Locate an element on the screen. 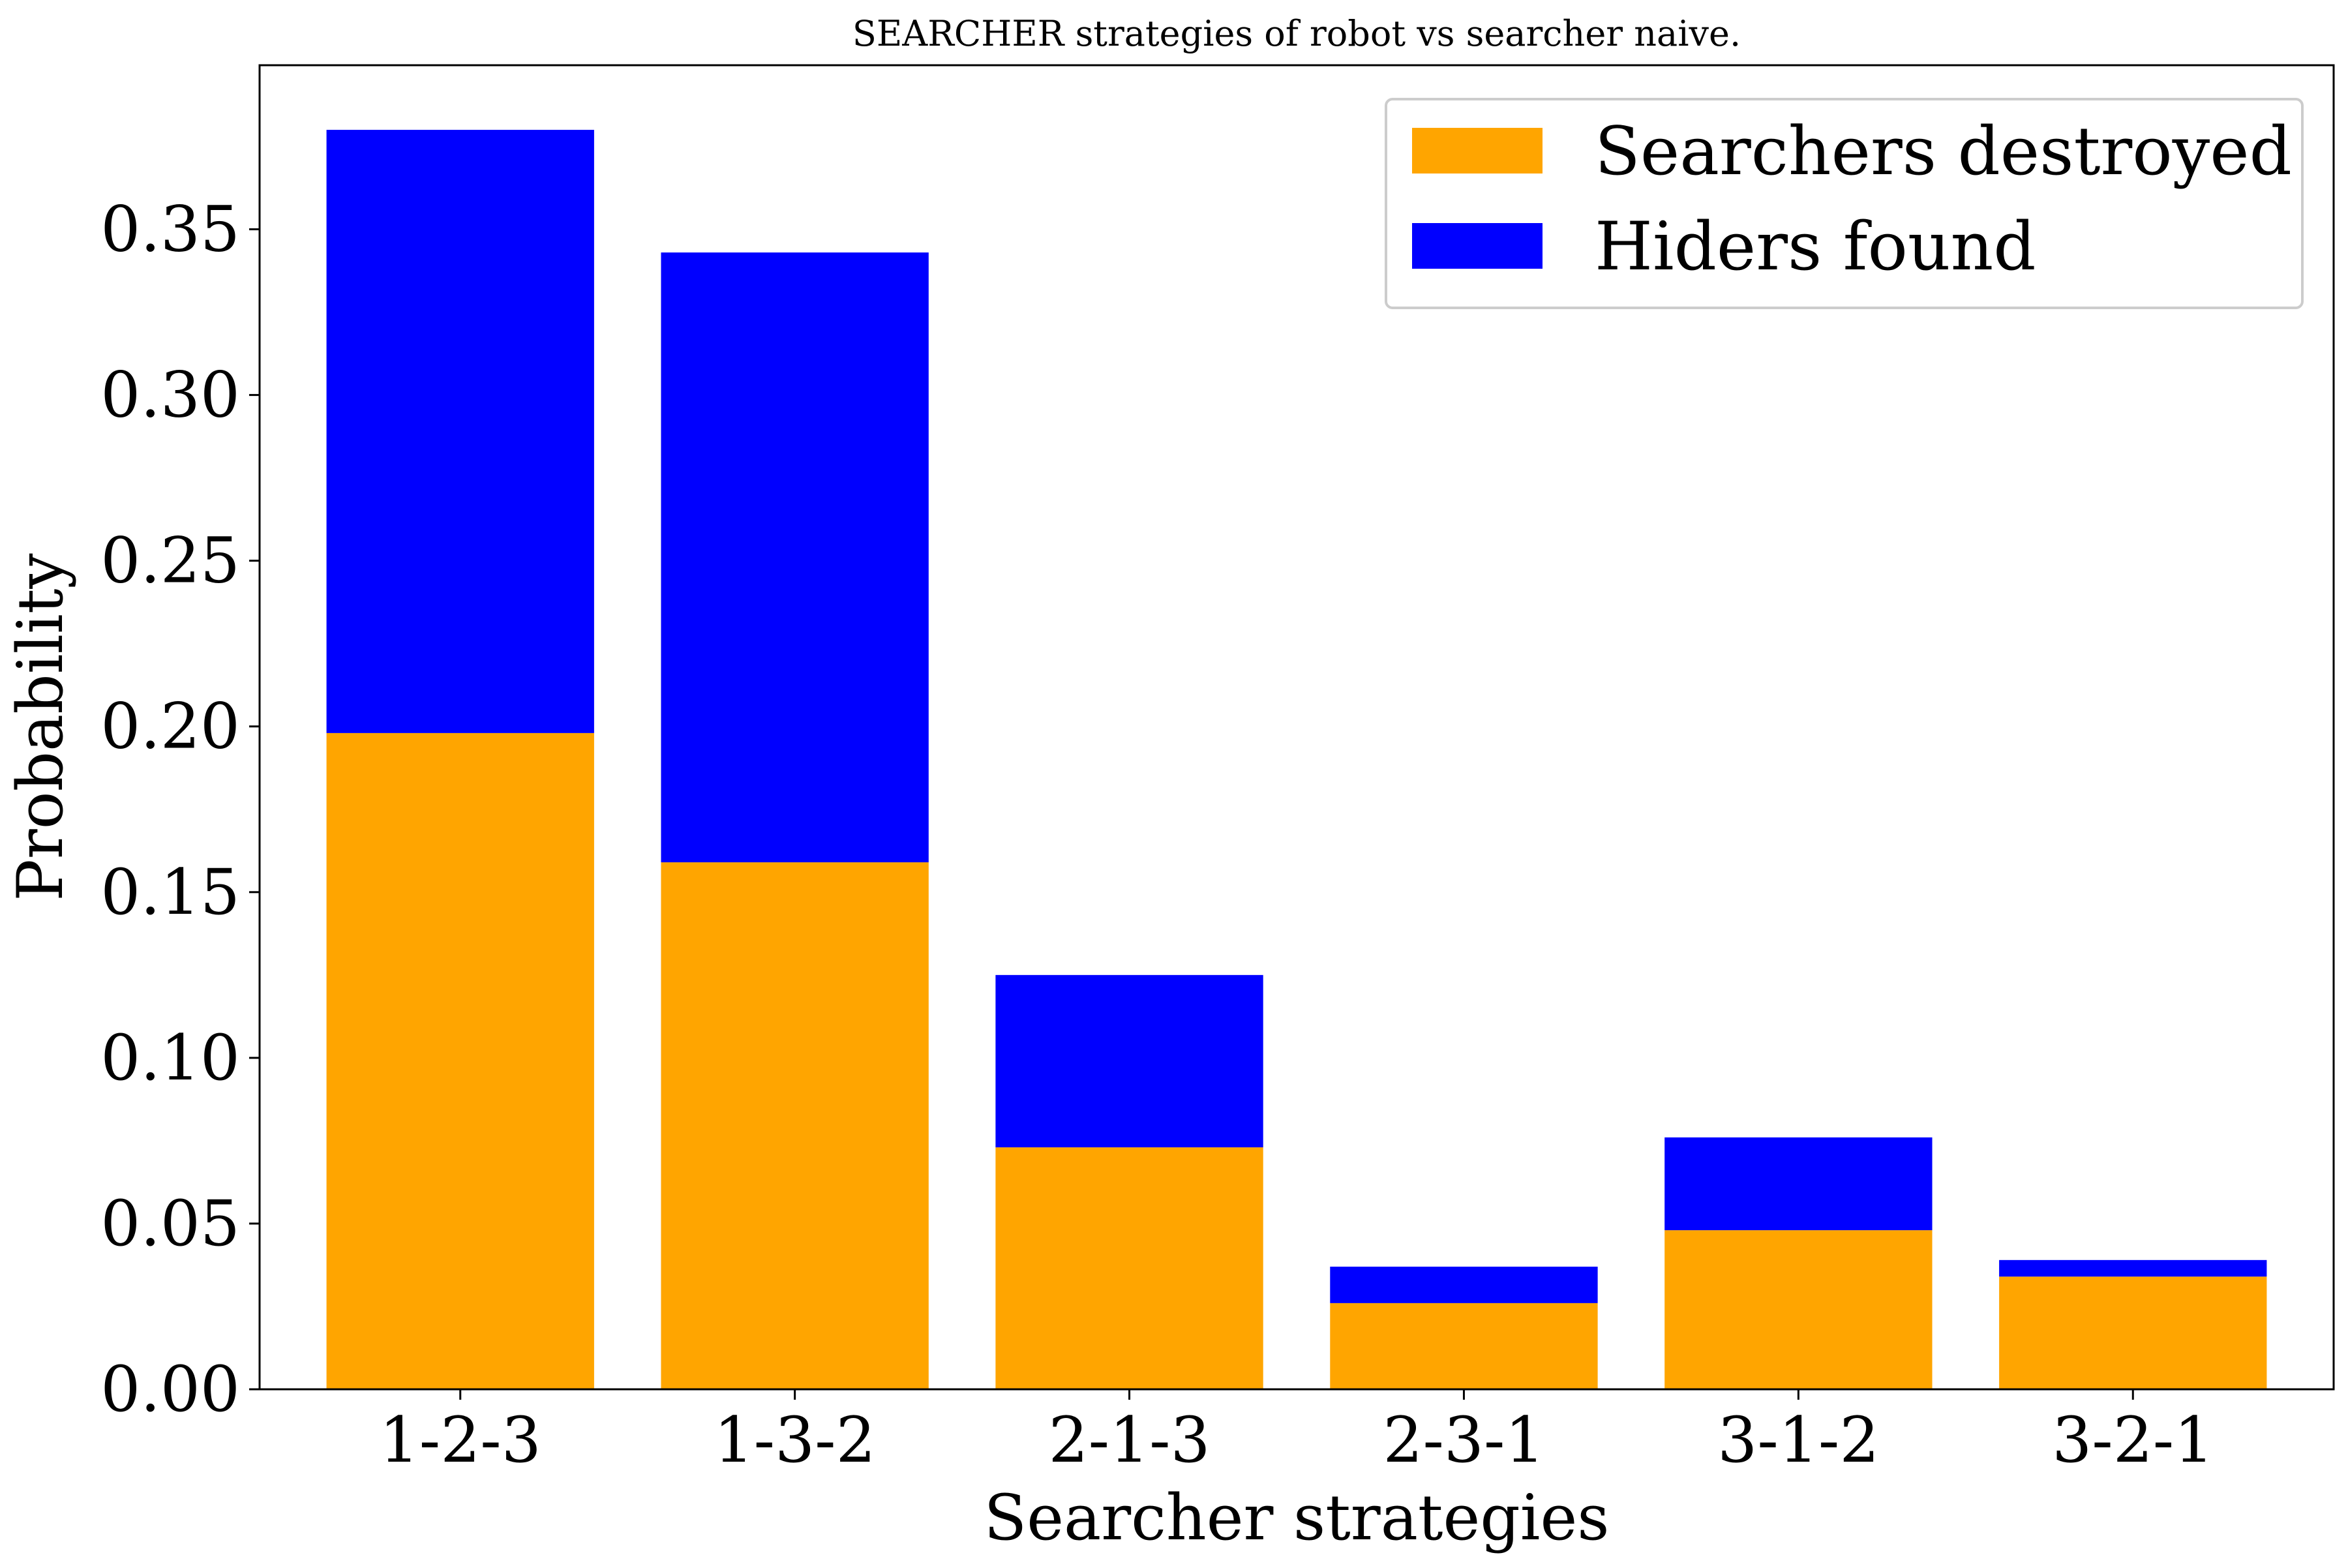 Image resolution: width=2348 pixels, height=1568 pixels. x-tick-label-1-3-2: 1-3-2 is located at coordinates (795, 1440).